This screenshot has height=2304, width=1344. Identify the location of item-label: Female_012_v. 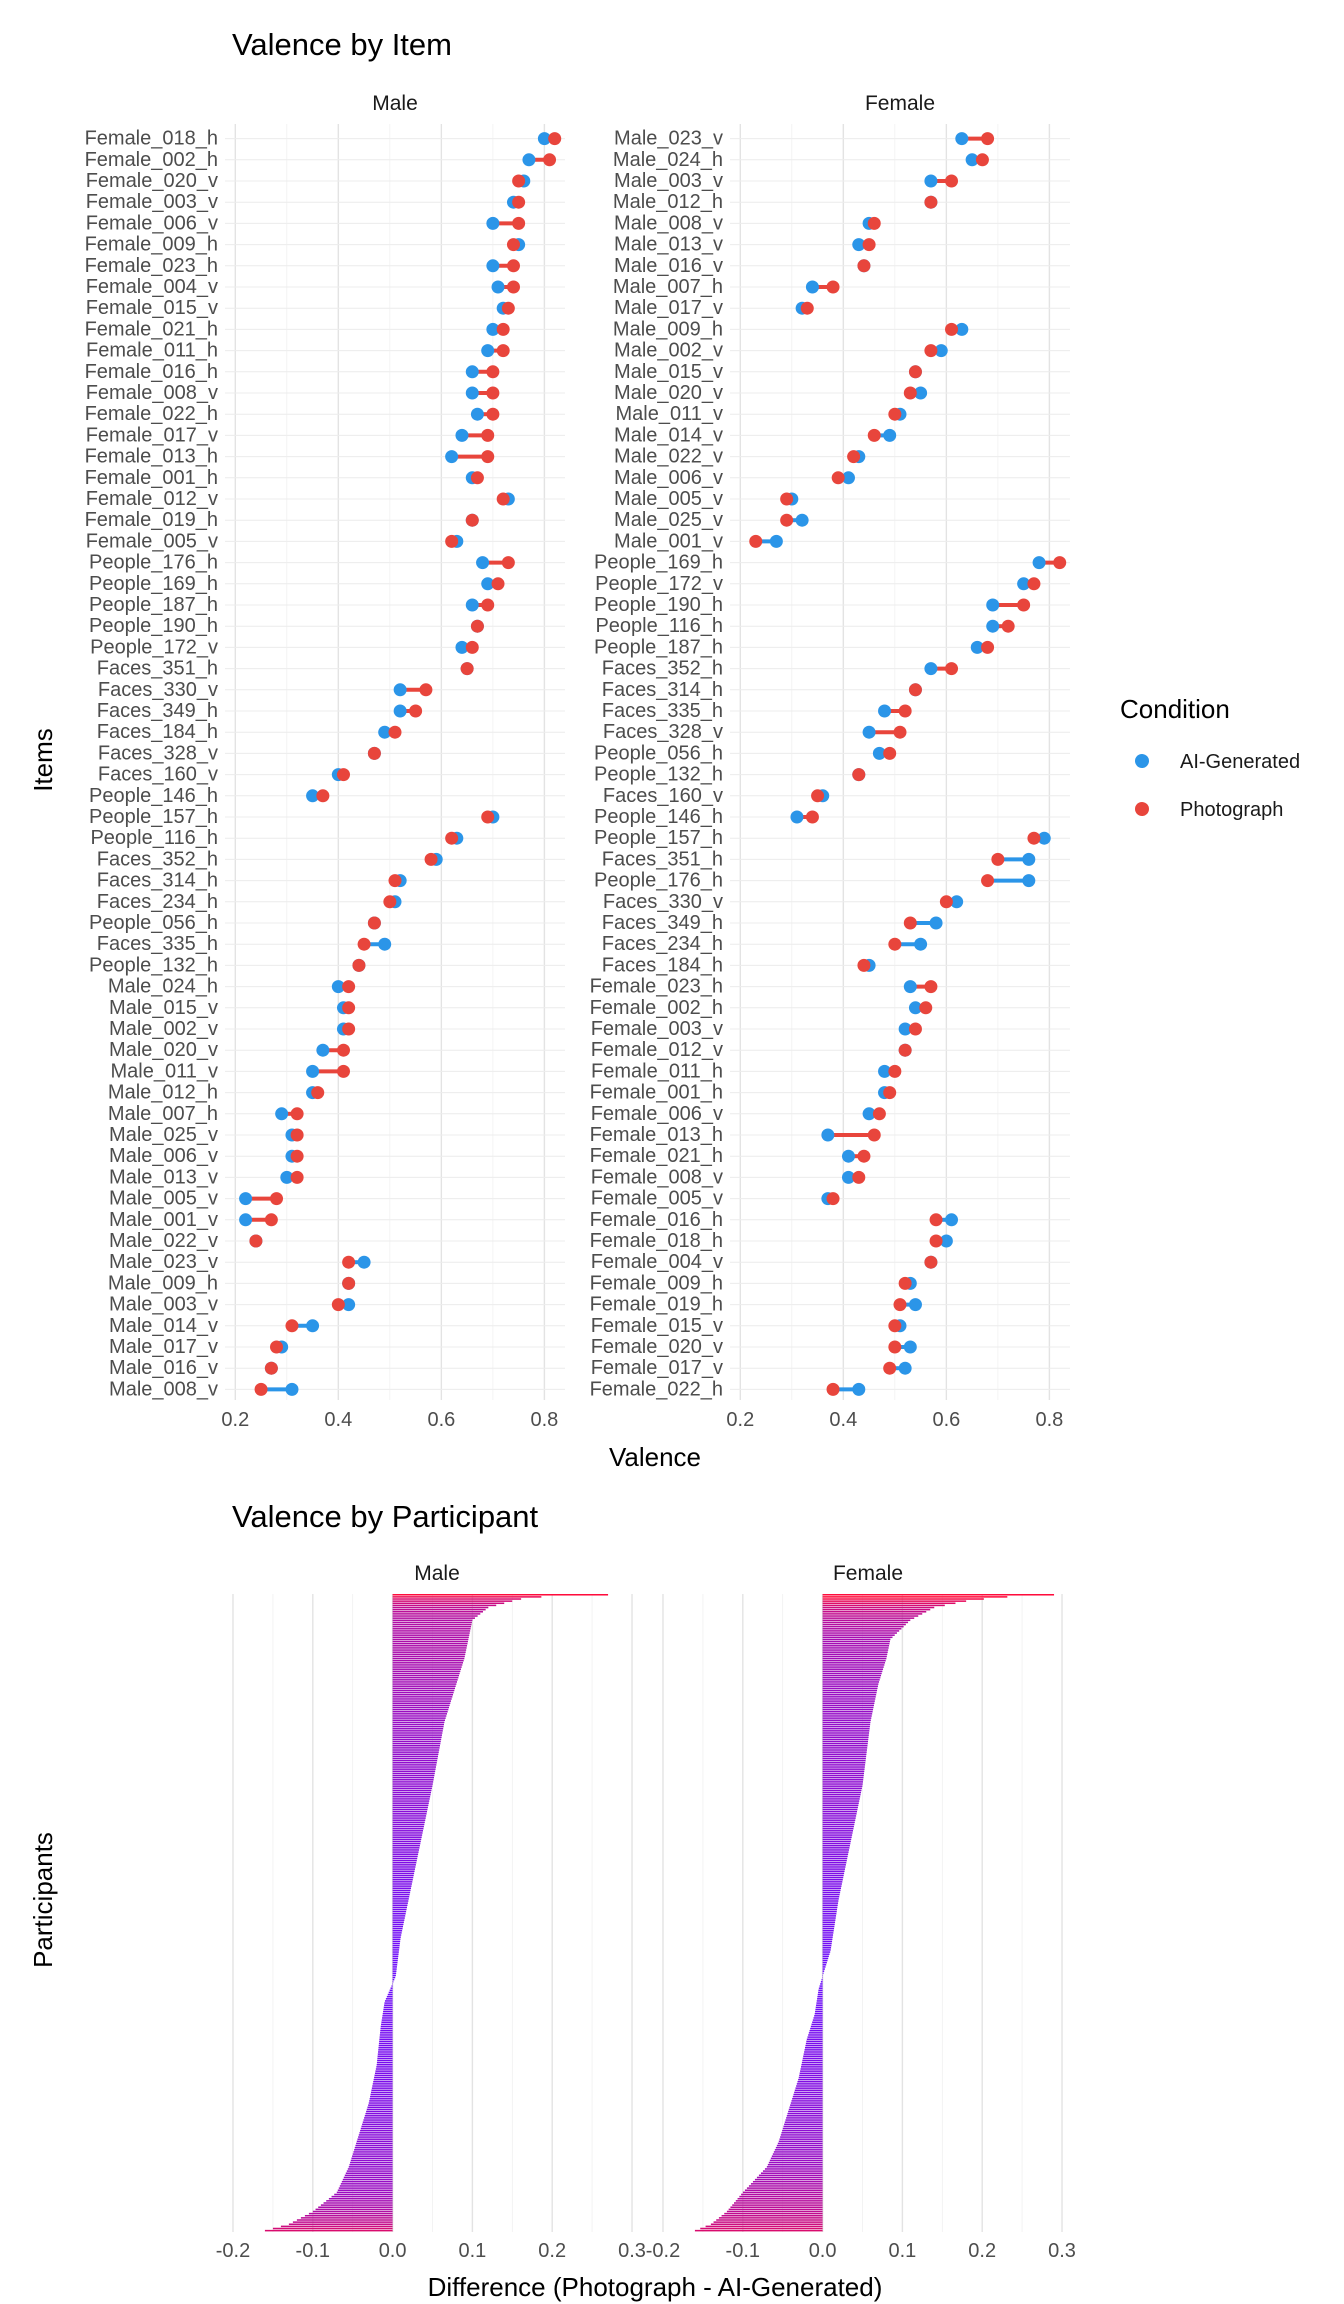
(152, 499).